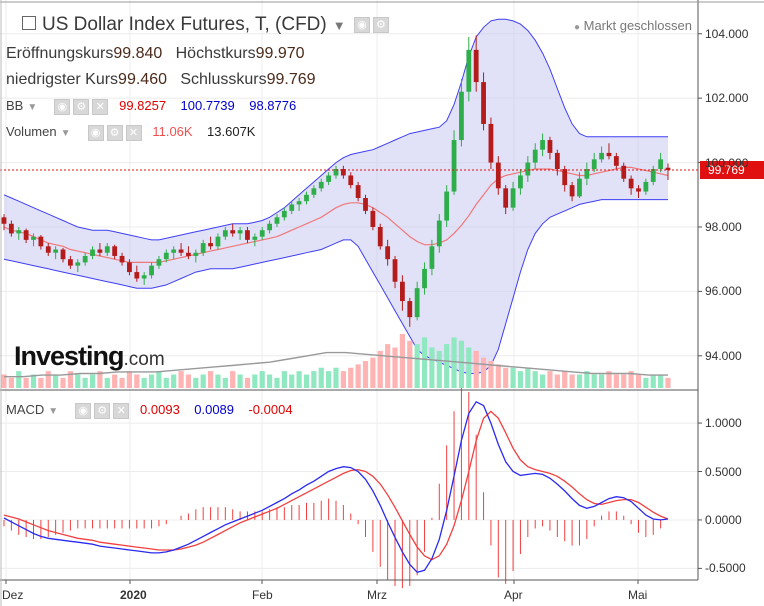 Image resolution: width=764 pixels, height=606 pixels. What do you see at coordinates (161, 80) in the screenshot?
I see `ohlc-row-2: niedrigster Kurs99.460 Schlusskurs99.769` at bounding box center [161, 80].